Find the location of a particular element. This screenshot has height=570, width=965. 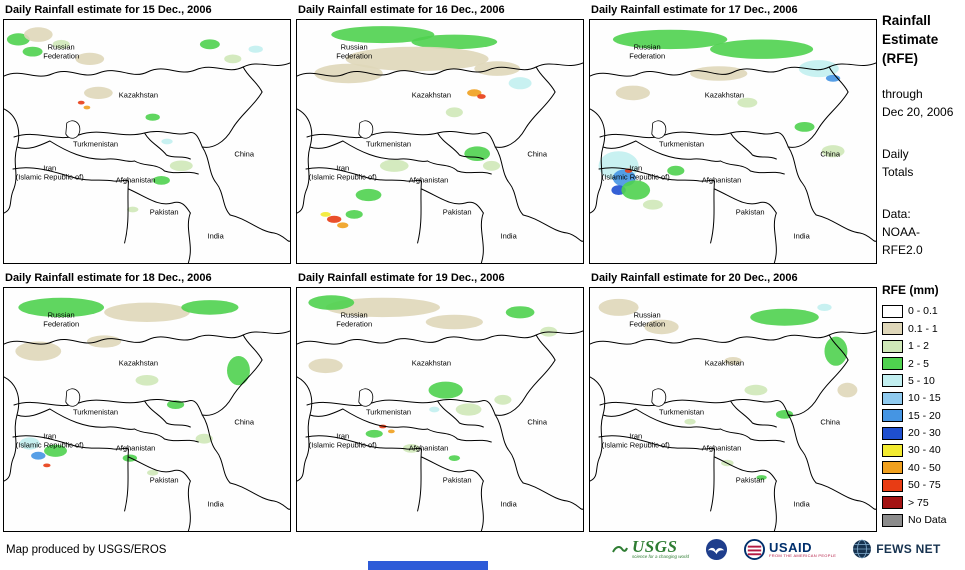

legend-item: 30 - 40 is located at coordinates (922, 450).